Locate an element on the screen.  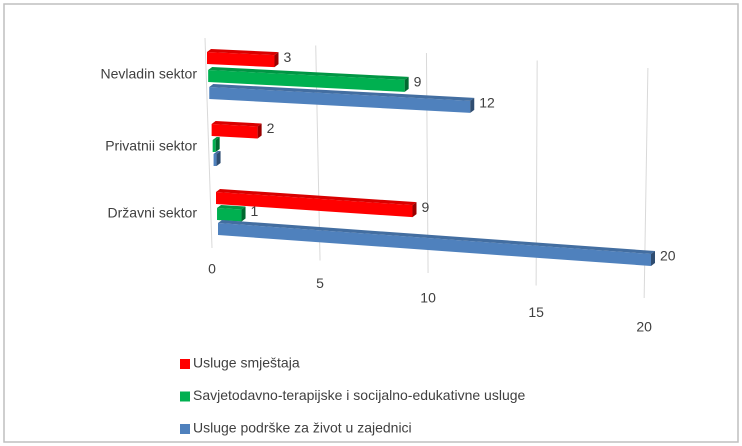
data-label: 2 is located at coordinates (271, 128).